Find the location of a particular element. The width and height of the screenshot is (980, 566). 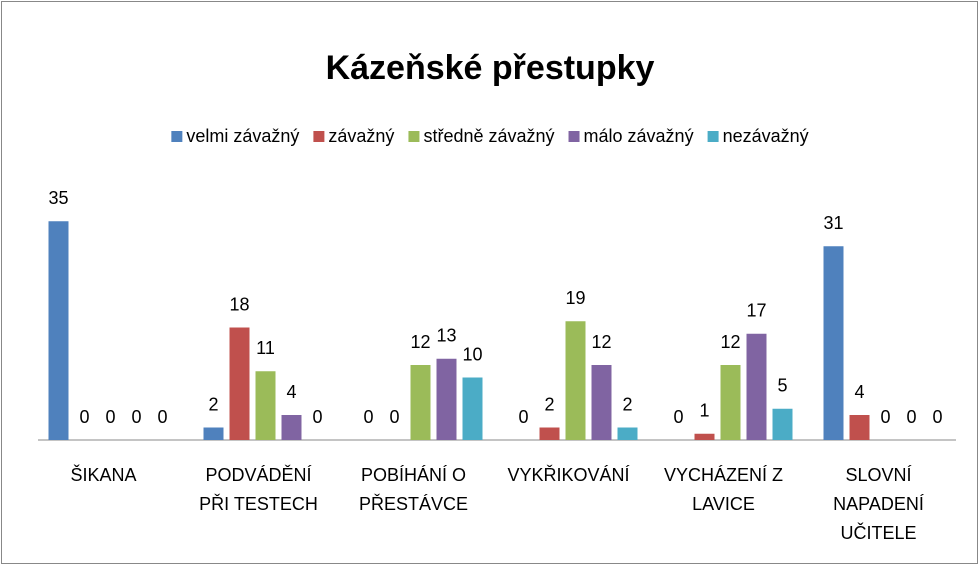

data-label: 10 is located at coordinates (472, 354).